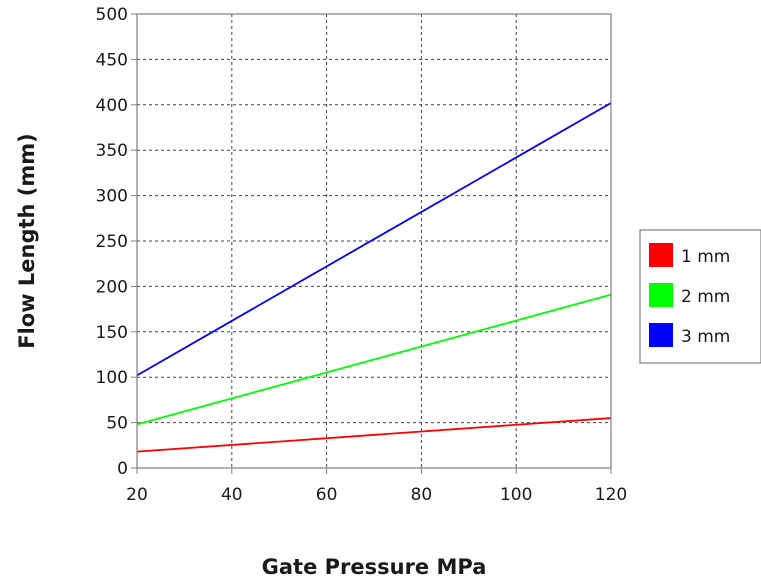  I want to click on x-tick-label: 60, so click(327, 495).